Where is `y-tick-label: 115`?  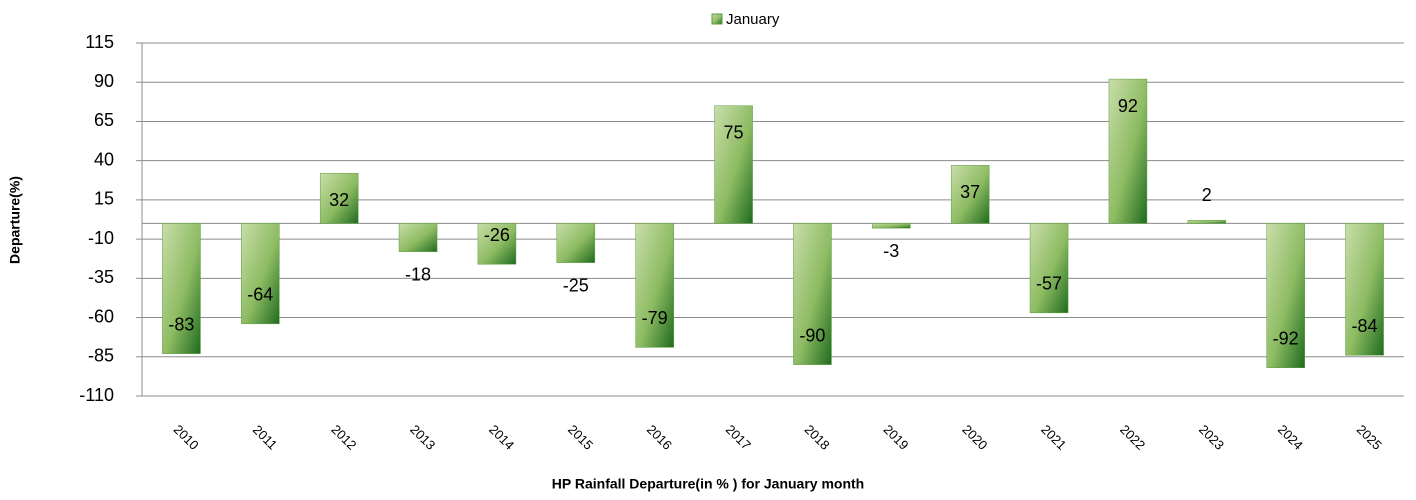
y-tick-label: 115 is located at coordinates (99, 42).